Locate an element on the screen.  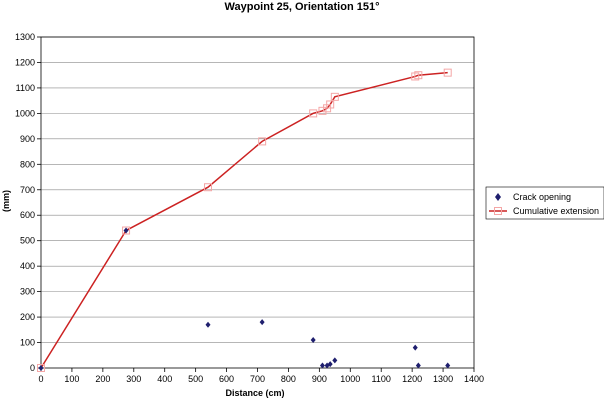
y-tick-label: 1300 is located at coordinates (25, 37).